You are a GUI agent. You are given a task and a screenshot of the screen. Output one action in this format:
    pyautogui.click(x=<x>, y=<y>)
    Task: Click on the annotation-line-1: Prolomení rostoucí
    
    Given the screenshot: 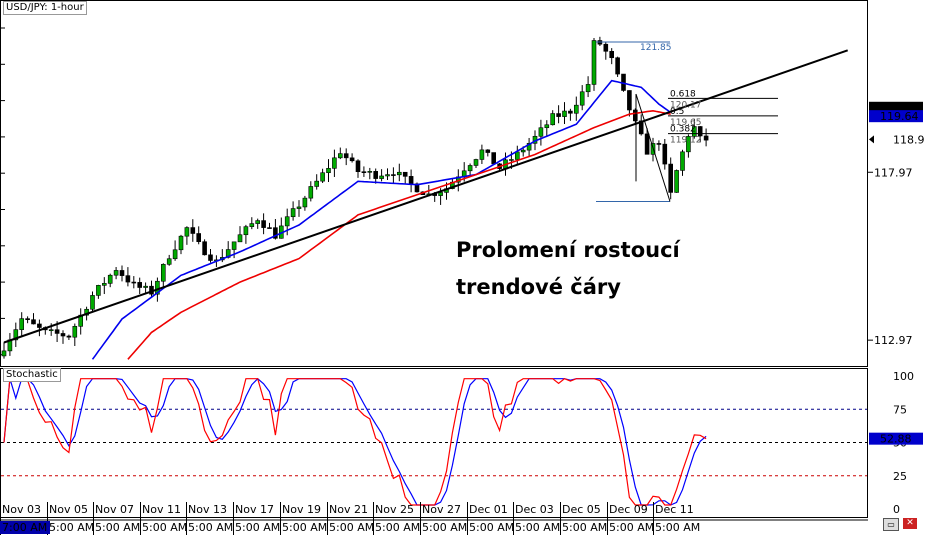 What is the action you would take?
    pyautogui.click(x=568, y=250)
    